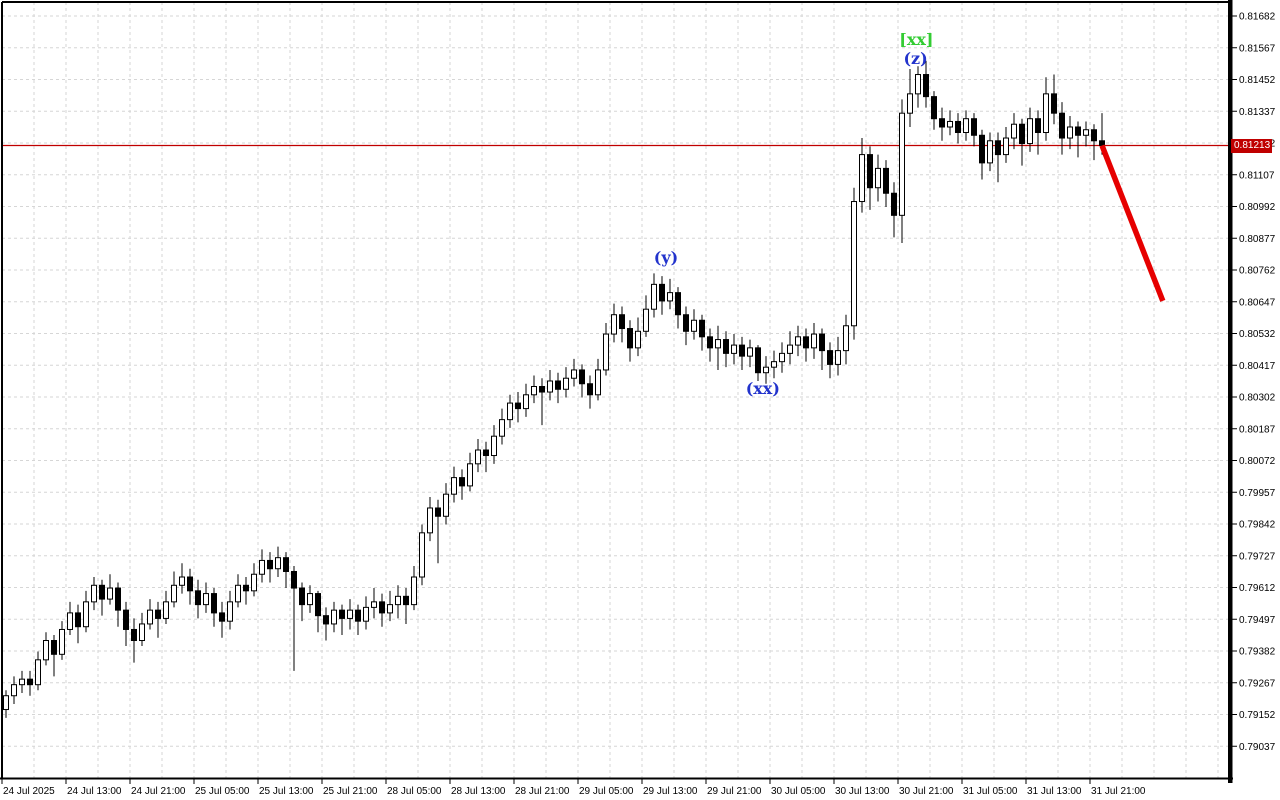  What do you see at coordinates (666, 258) in the screenshot?
I see `wave-label-y: (y)` at bounding box center [666, 258].